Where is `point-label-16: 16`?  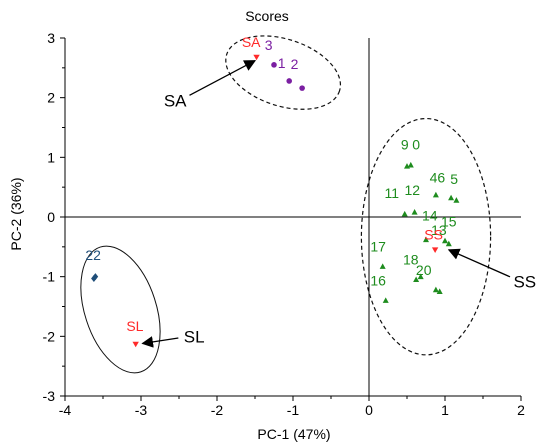
point-label-16: 16 is located at coordinates (378, 281).